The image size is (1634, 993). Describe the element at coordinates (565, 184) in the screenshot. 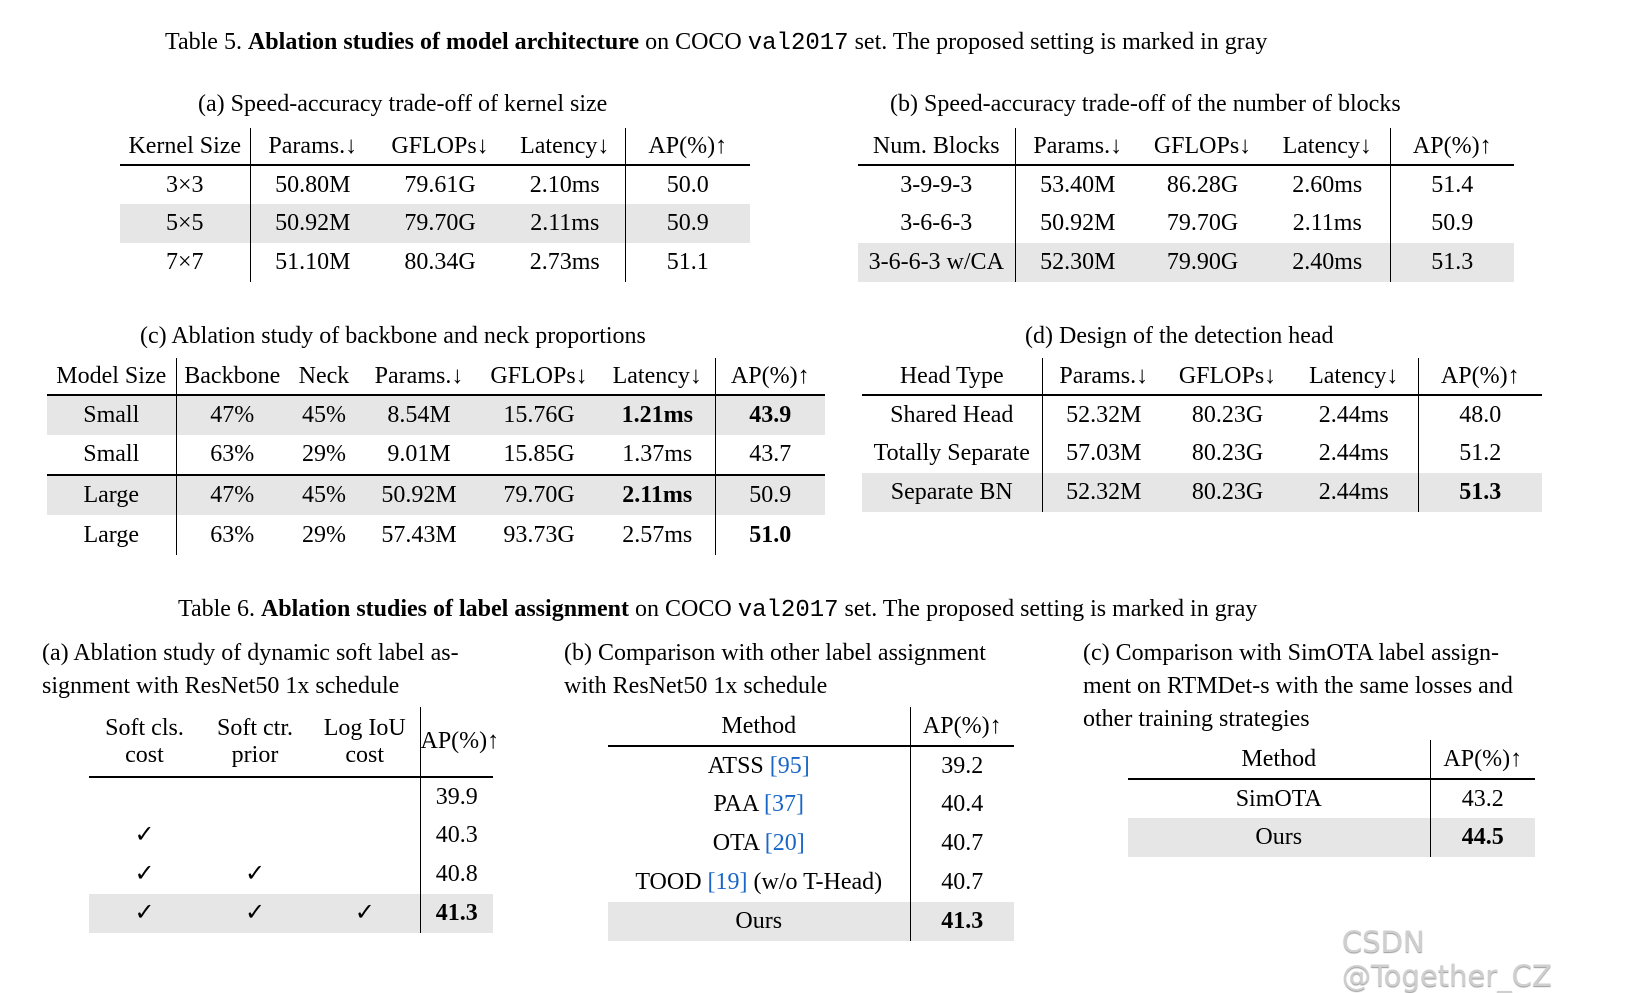

I see `table-cell: 2.10ms` at that location.